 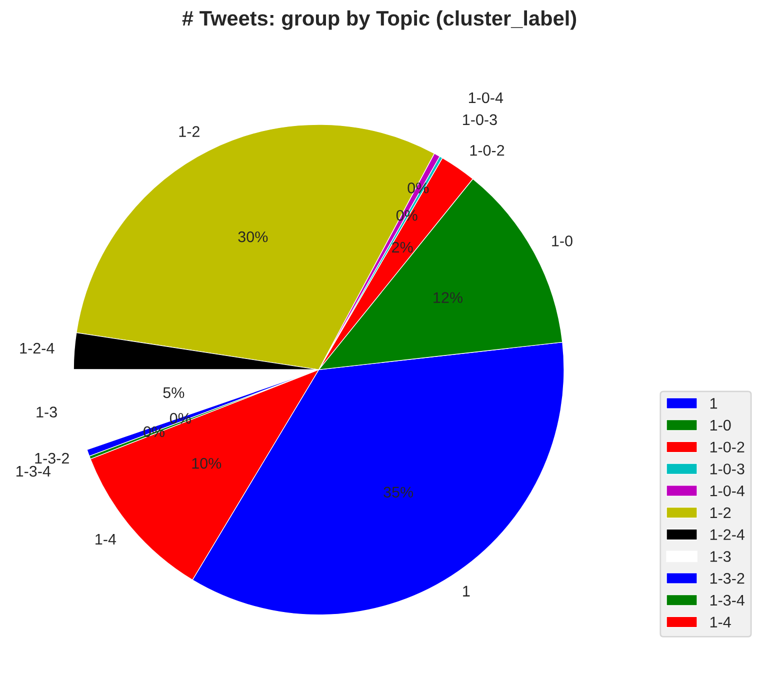 What do you see at coordinates (52, 458) in the screenshot?
I see `slice-label: 1-3-2` at bounding box center [52, 458].